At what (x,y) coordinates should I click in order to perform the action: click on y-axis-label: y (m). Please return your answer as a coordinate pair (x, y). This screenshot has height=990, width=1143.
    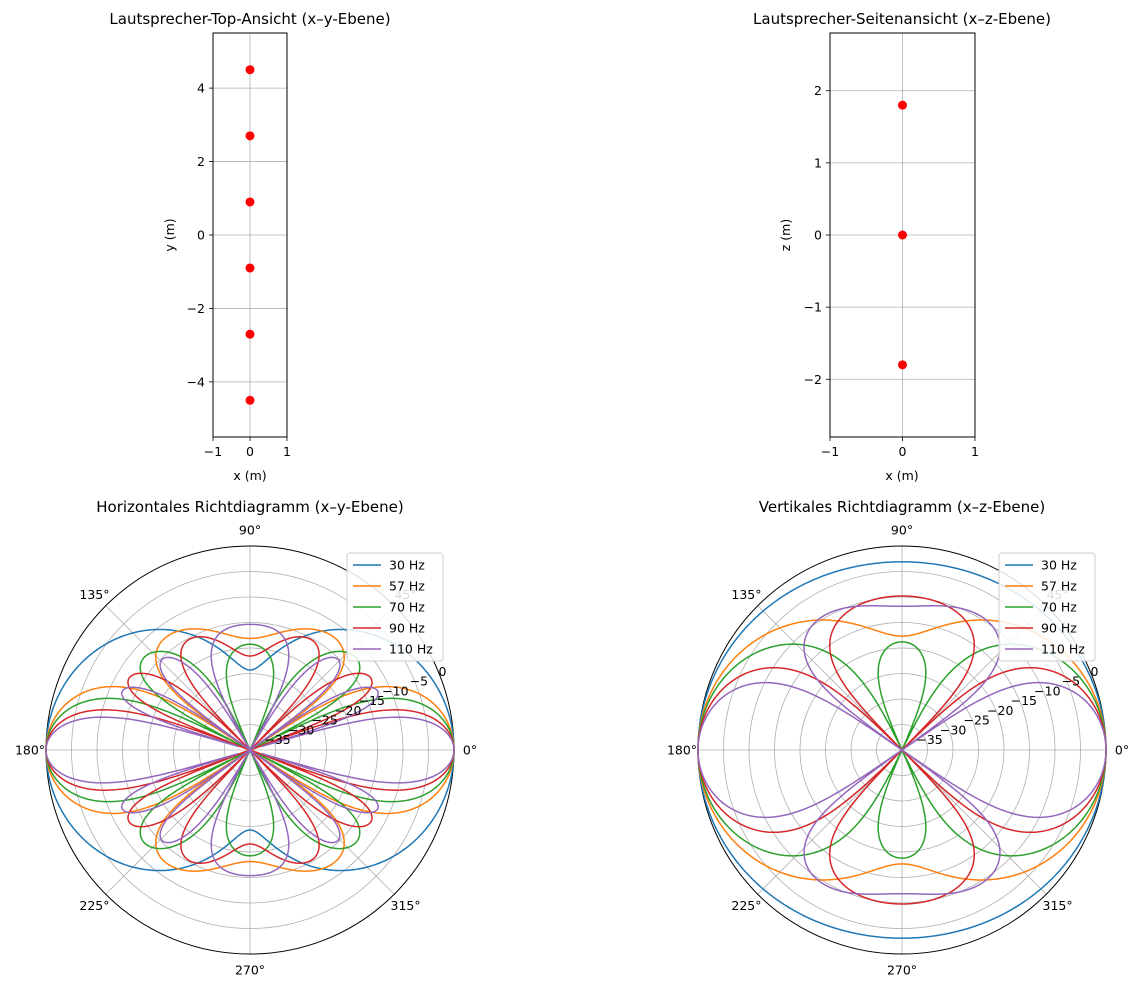
    Looking at the image, I should click on (169, 234).